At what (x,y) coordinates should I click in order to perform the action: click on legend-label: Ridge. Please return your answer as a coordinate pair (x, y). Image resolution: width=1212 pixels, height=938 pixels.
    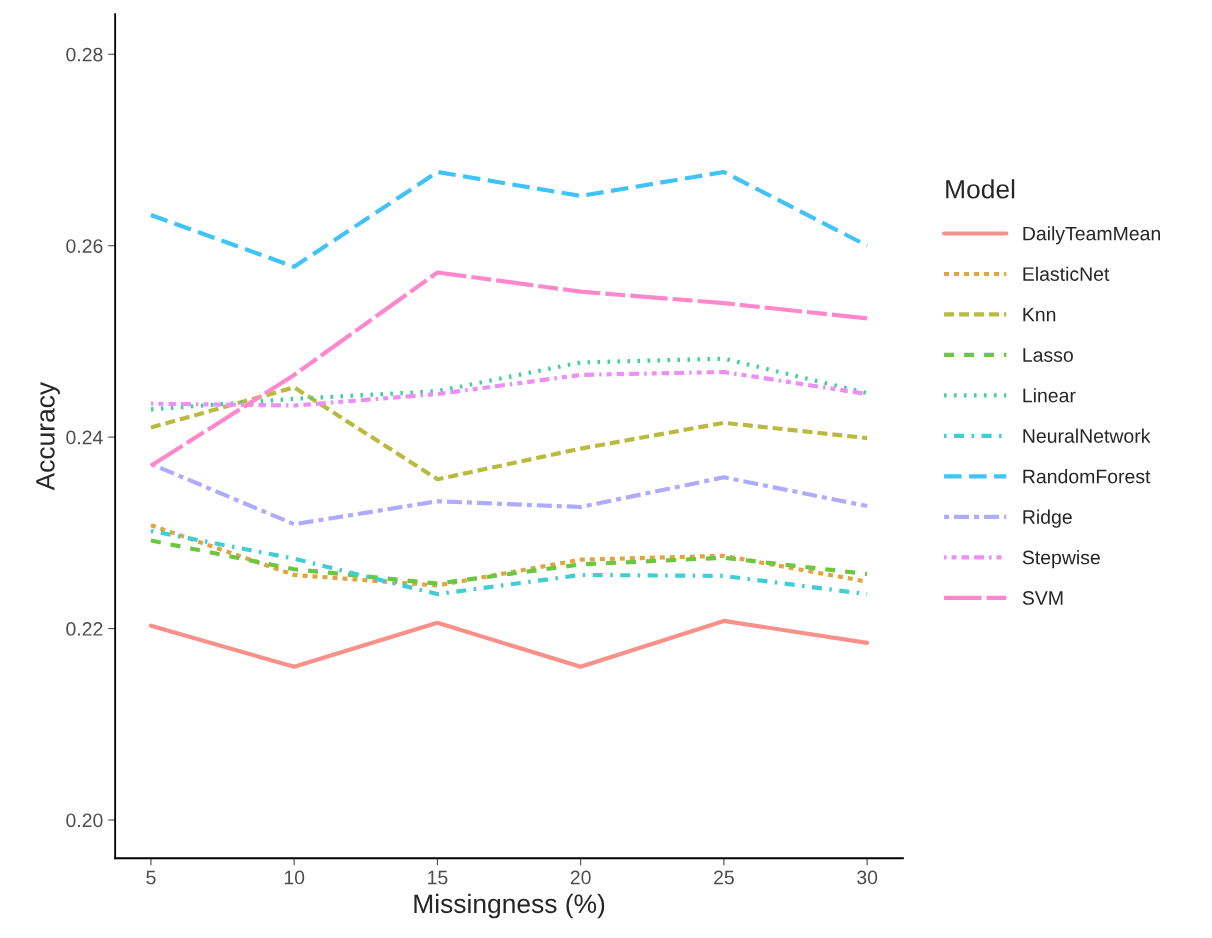
    Looking at the image, I should click on (1047, 518).